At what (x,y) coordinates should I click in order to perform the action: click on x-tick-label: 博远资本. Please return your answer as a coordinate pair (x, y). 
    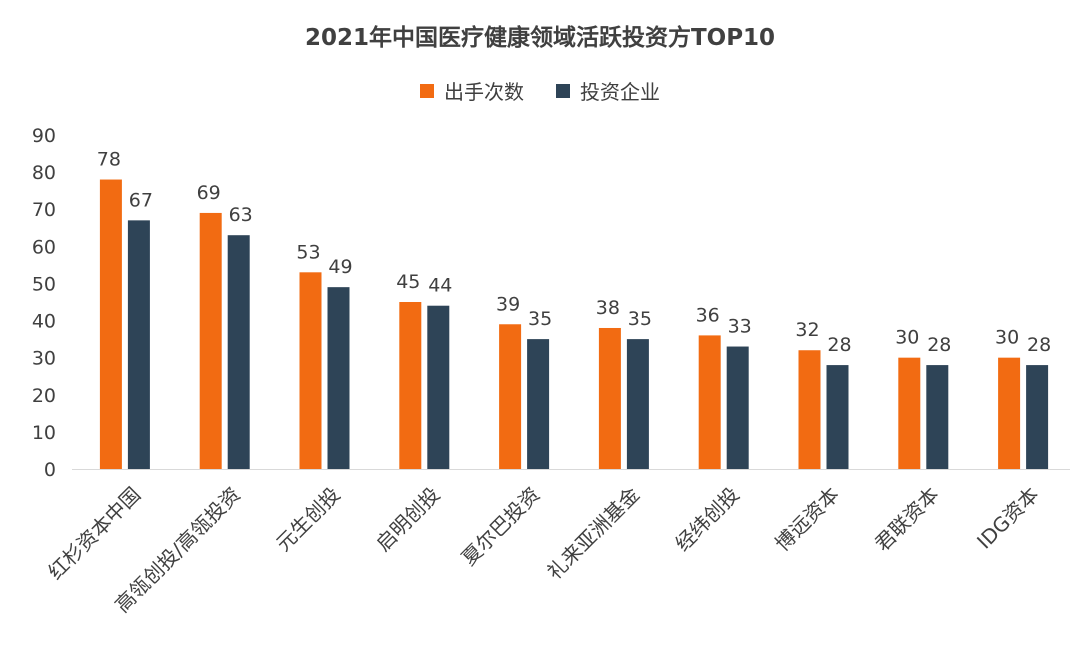
    Looking at the image, I should click on (807, 519).